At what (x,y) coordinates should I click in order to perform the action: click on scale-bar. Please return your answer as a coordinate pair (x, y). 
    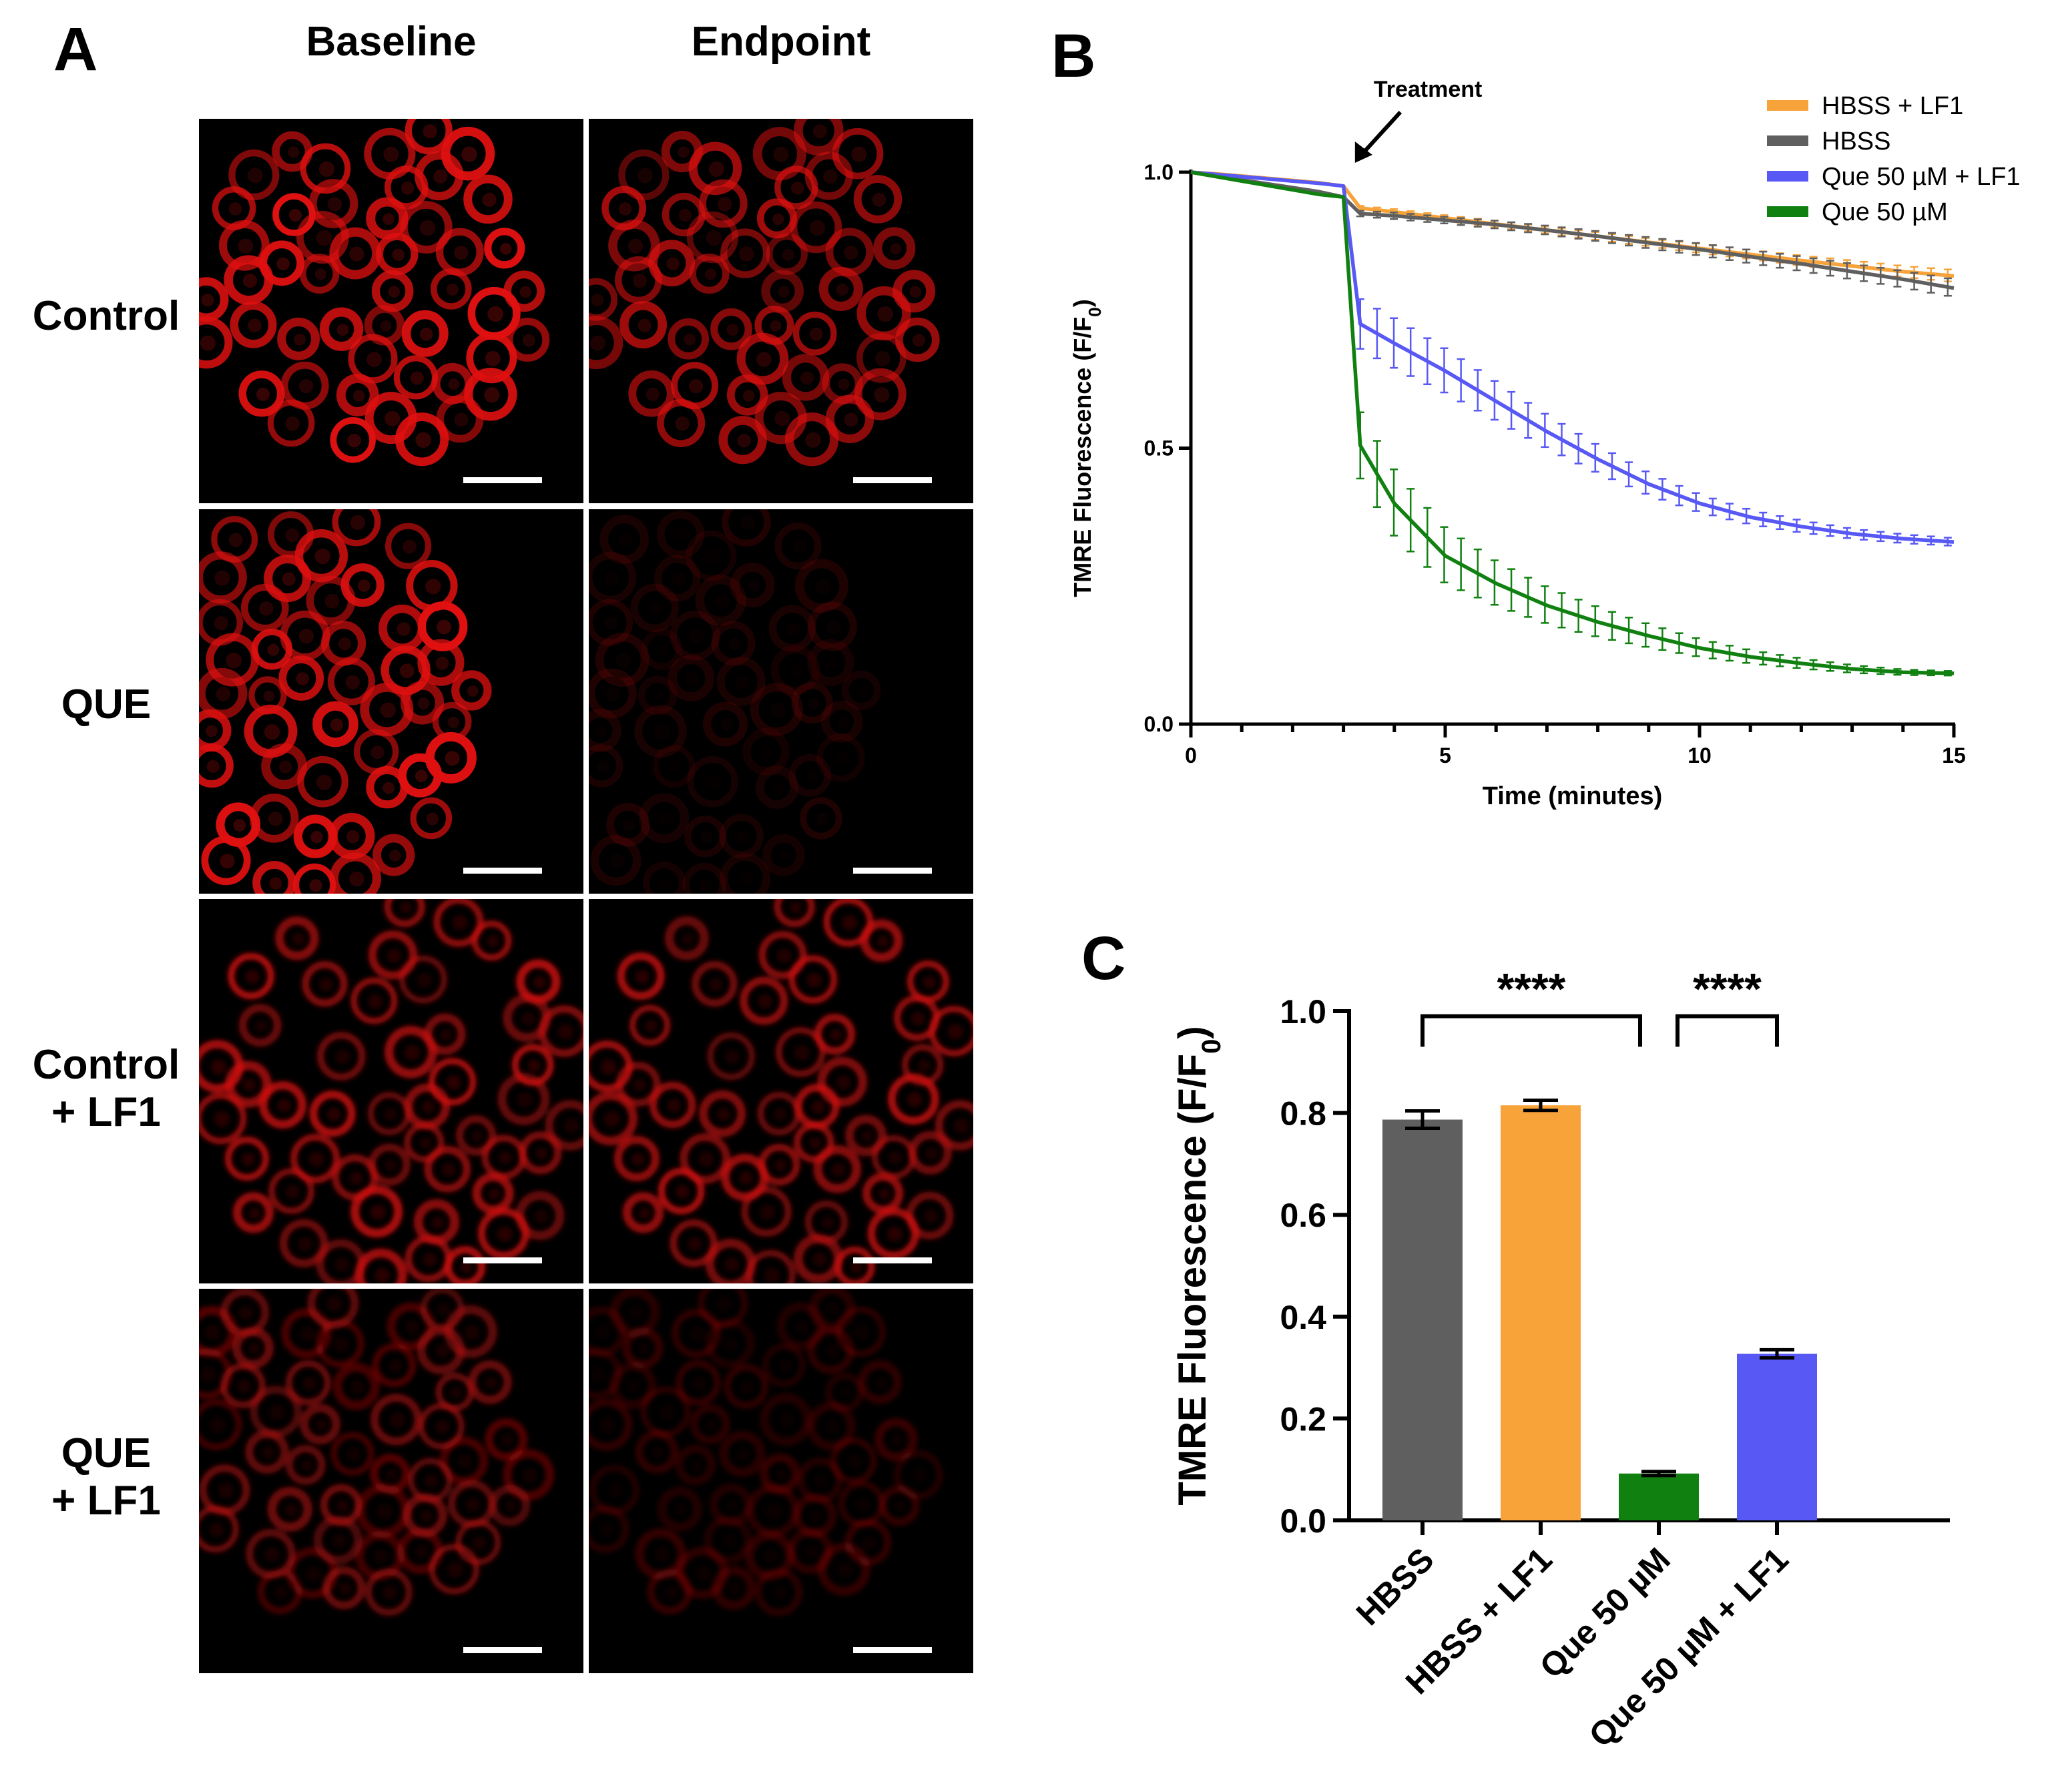
    Looking at the image, I should click on (502, 1650).